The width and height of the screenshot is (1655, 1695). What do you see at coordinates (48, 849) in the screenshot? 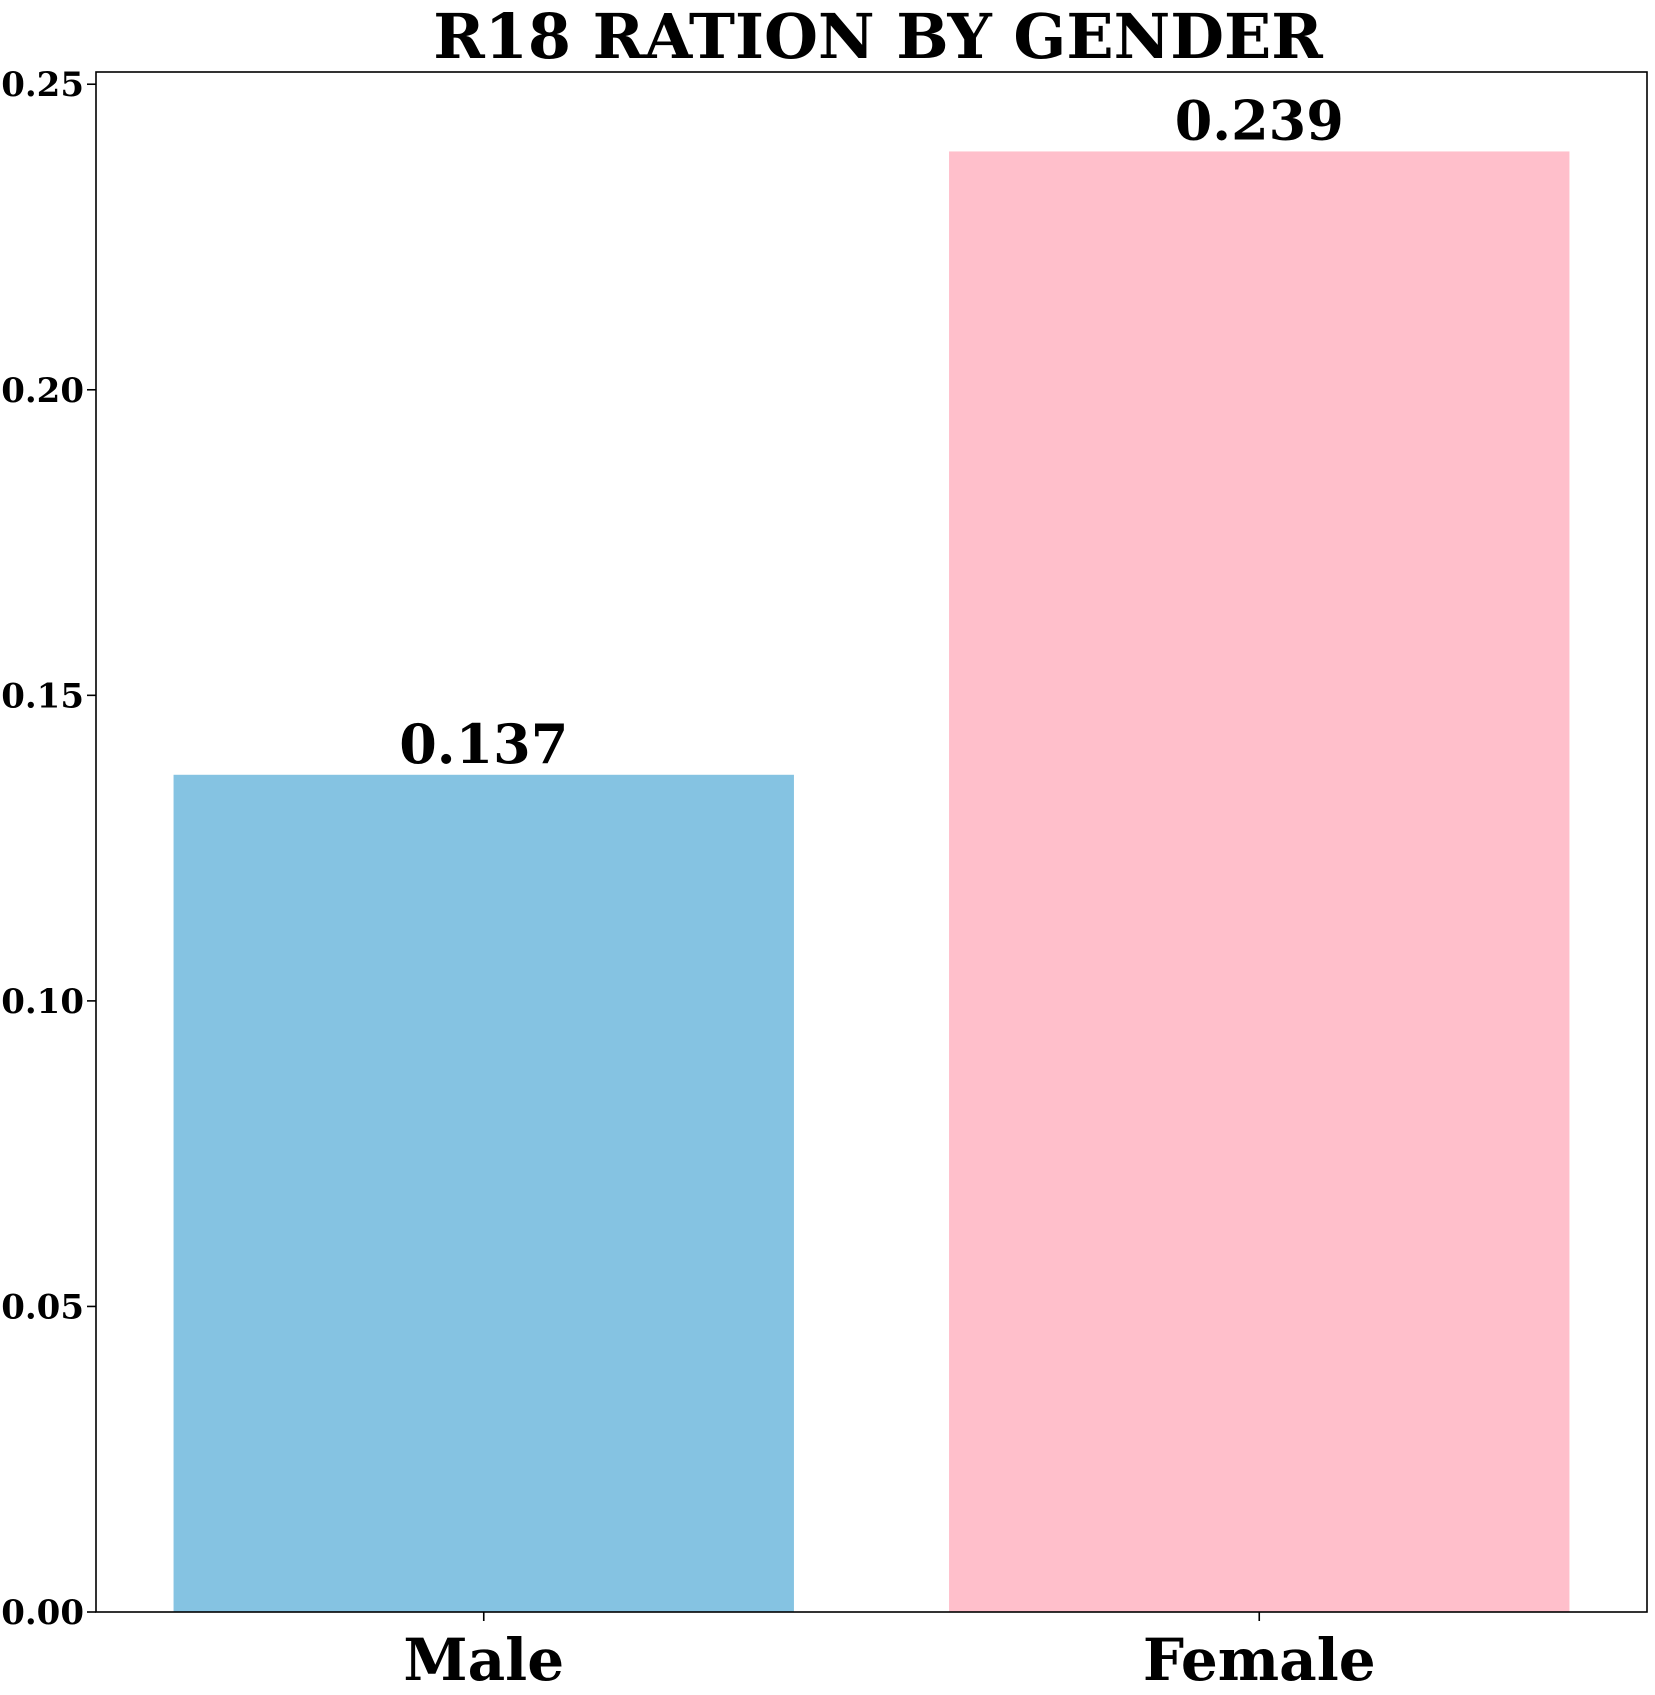
I see `y-axis: 0.00 0.05 0.10 0.15 0.20 0.25` at bounding box center [48, 849].